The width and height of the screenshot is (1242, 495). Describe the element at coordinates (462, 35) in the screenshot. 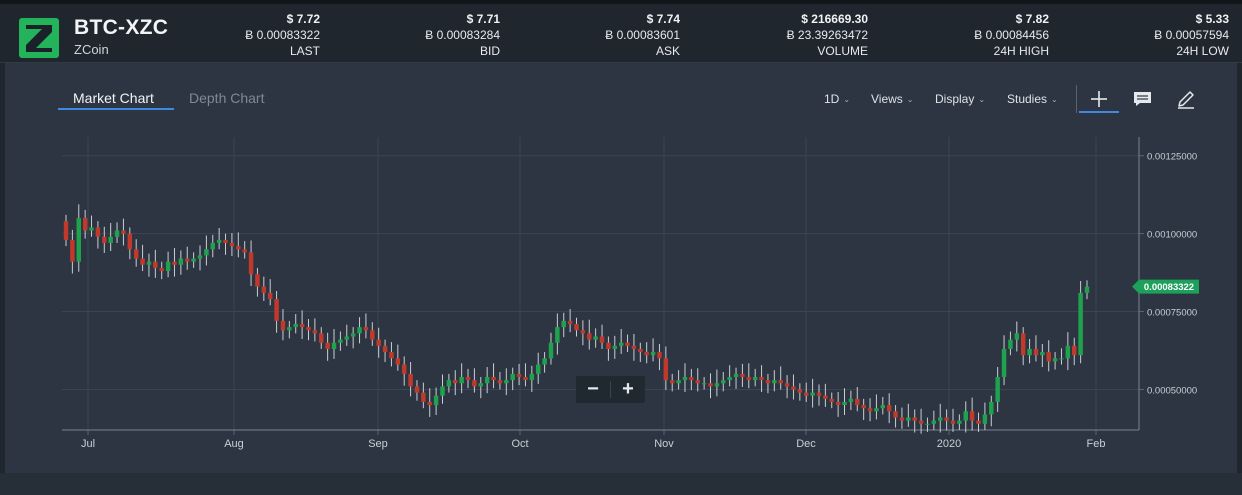

I see `stat-btc: Ƀ 0.00083284` at that location.